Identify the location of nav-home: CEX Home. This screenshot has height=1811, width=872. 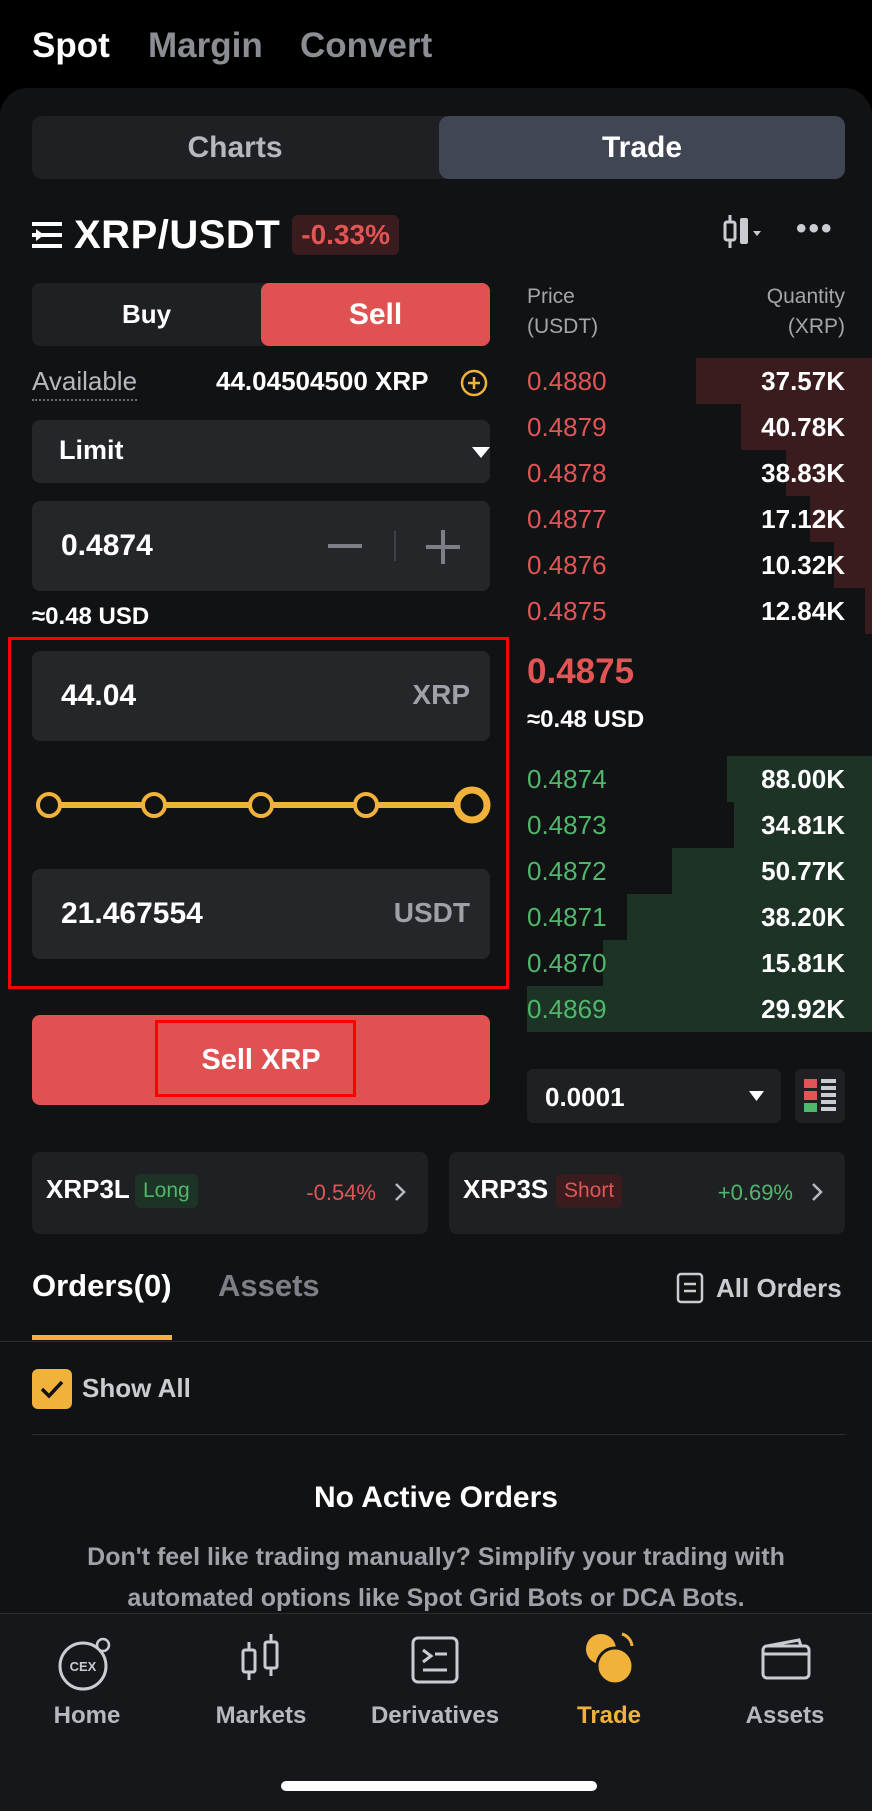
(87, 1674).